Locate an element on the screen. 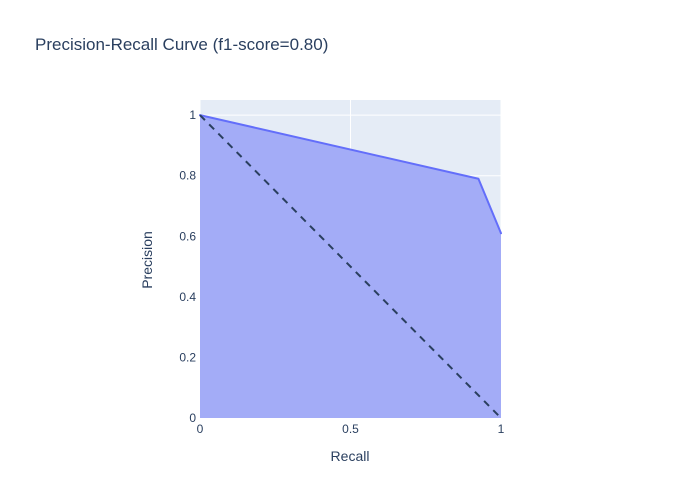  x-tick-label: 1 is located at coordinates (501, 429).